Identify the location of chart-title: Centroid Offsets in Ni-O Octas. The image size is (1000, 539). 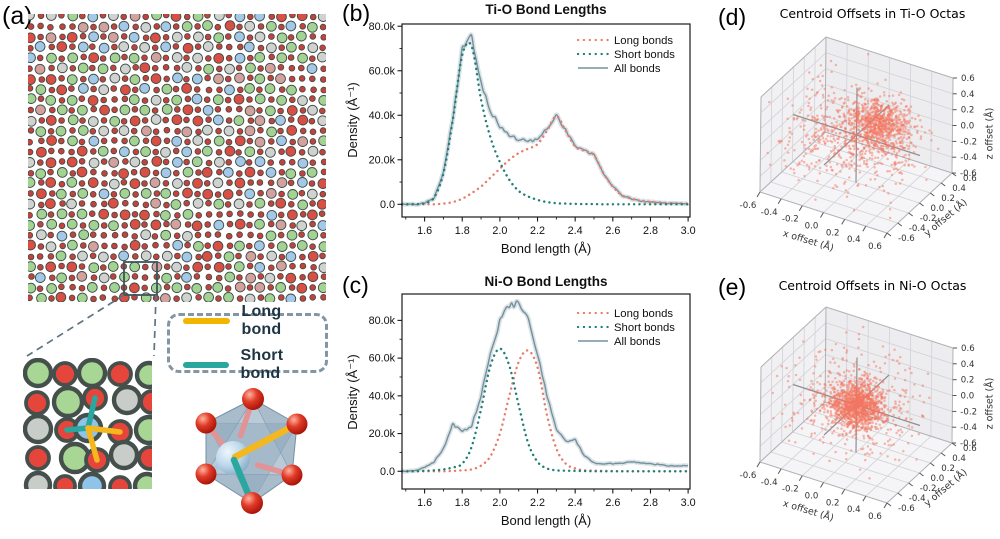
(872, 285).